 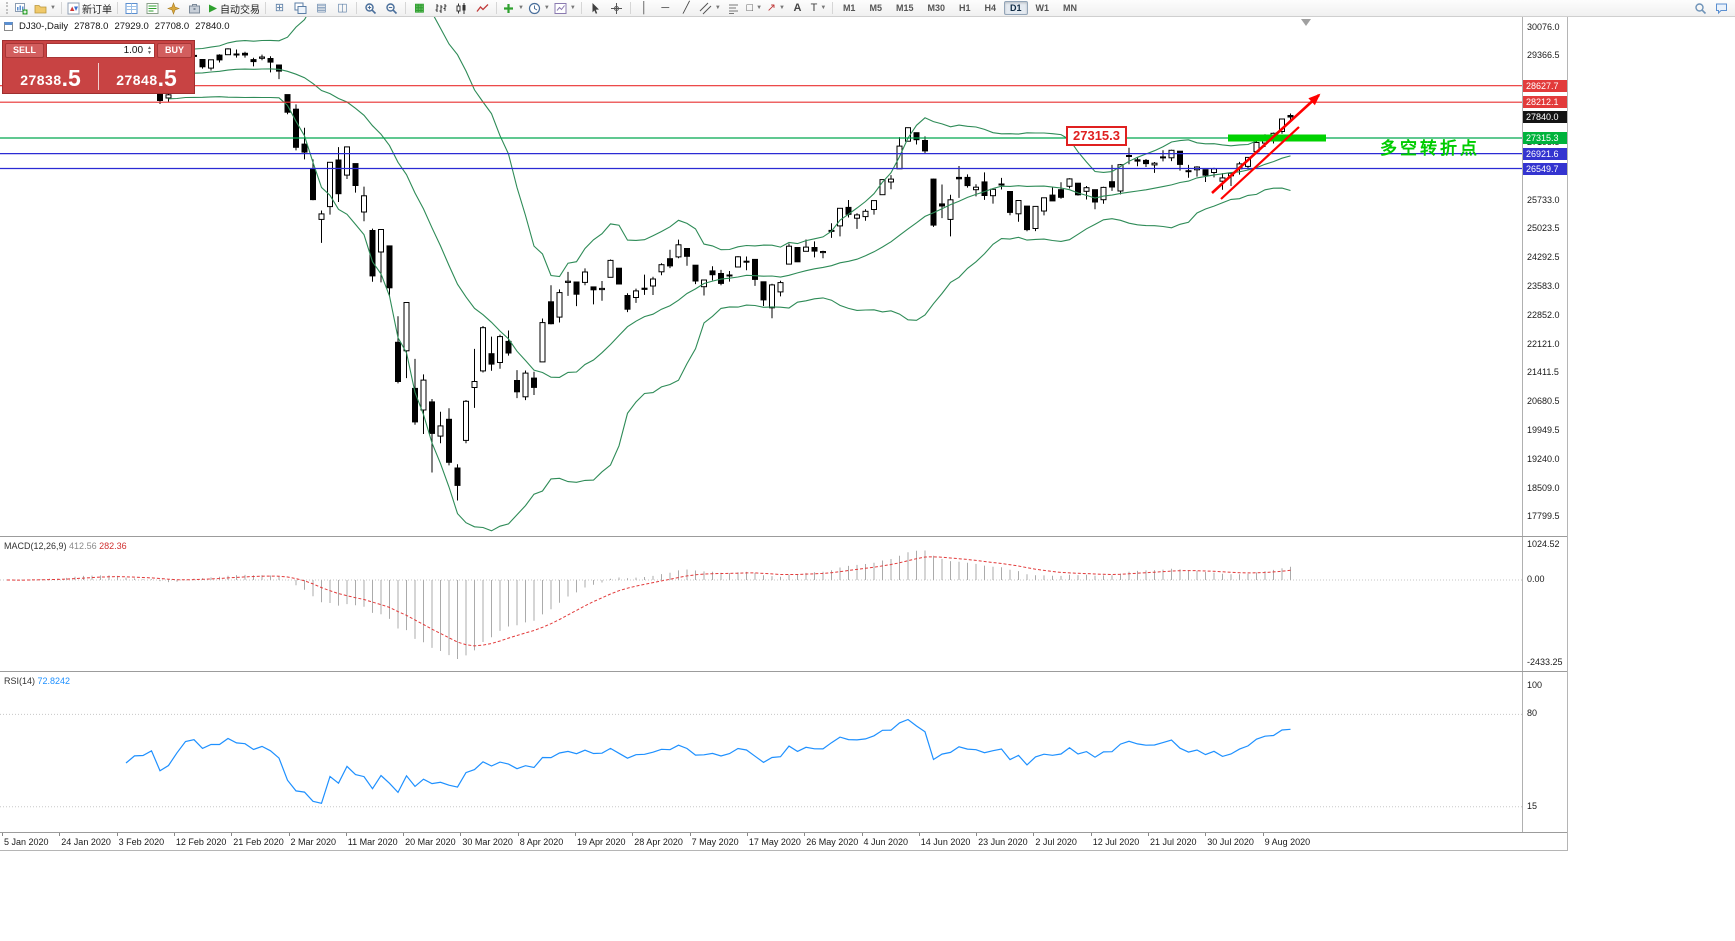 I want to click on timeframe-group: M1 M5 M15 M30 H1 H4 D1 W1 MN, so click(x=960, y=8).